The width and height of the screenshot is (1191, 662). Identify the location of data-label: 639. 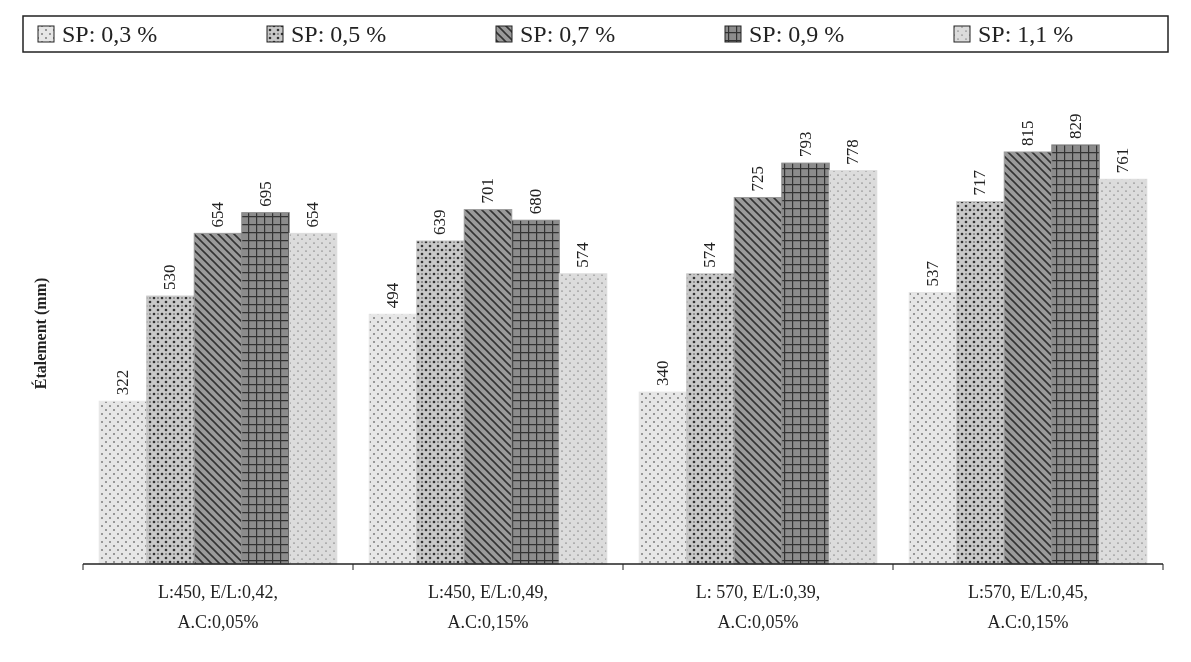
(440, 222).